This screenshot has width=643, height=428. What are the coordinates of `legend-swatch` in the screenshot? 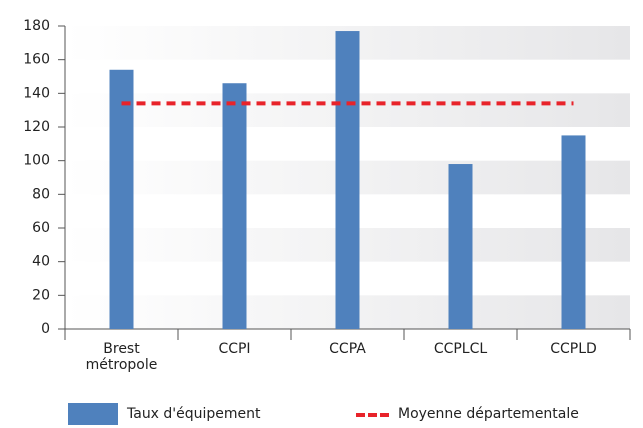 It's located at (93, 414).